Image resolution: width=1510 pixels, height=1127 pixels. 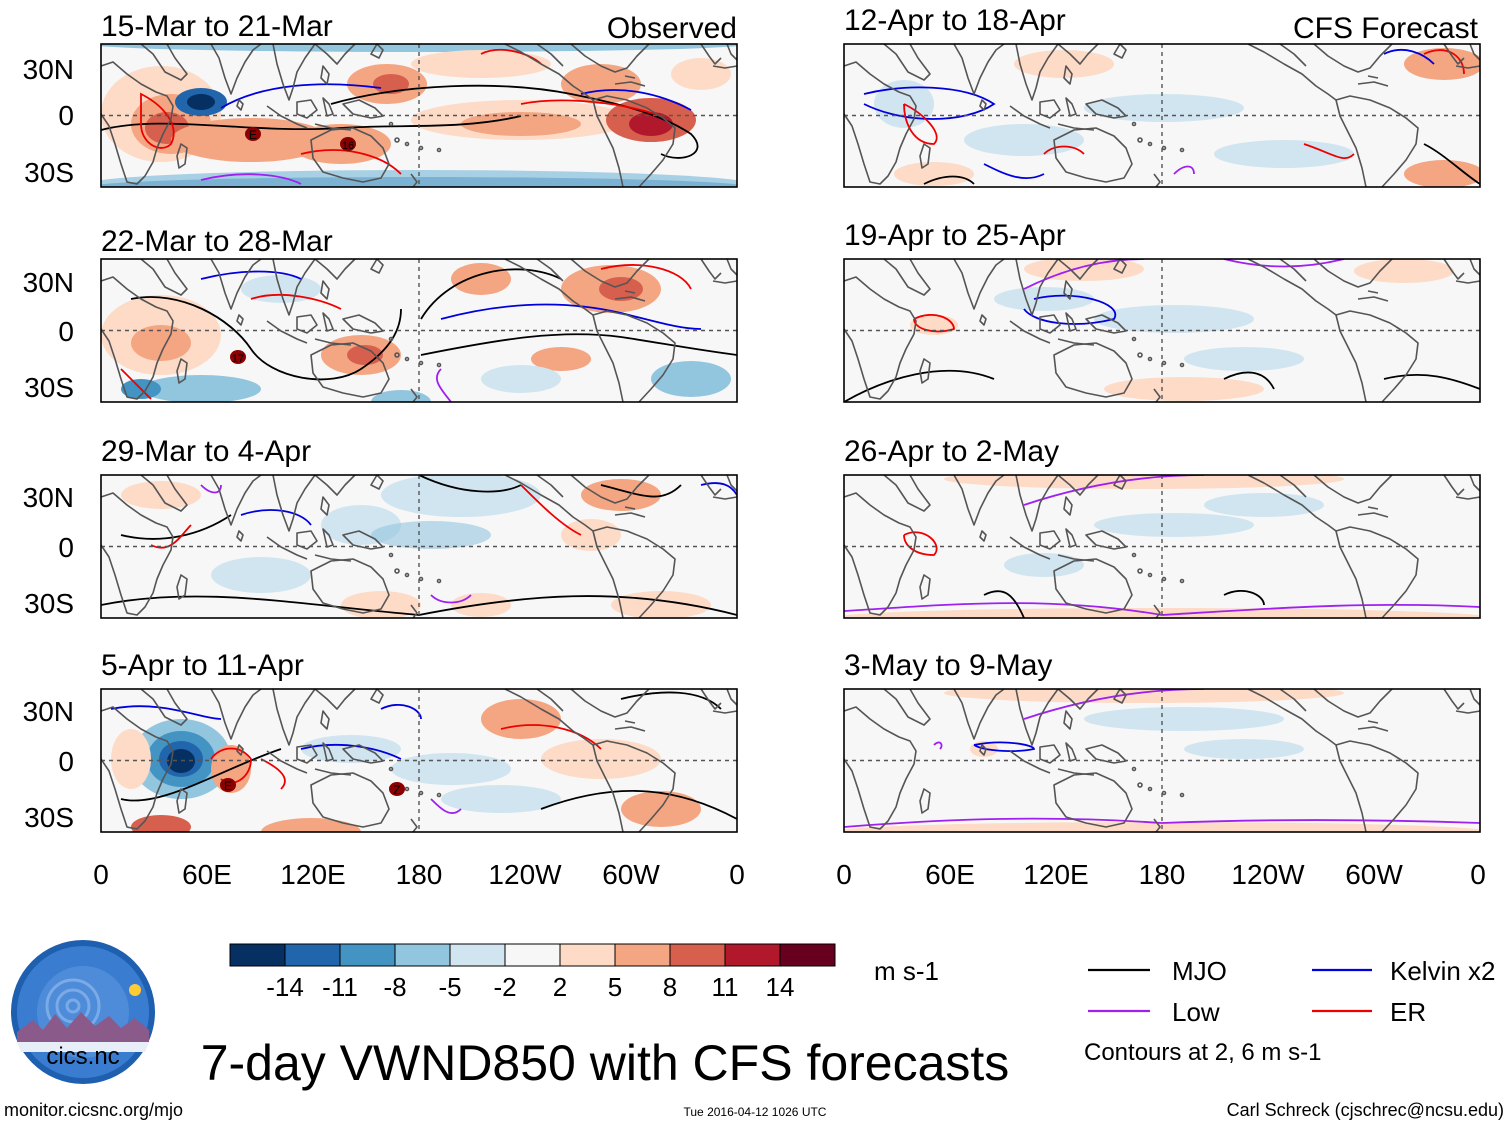 What do you see at coordinates (1386, 28) in the screenshot?
I see `column-label-forecast: CFS Forecast` at bounding box center [1386, 28].